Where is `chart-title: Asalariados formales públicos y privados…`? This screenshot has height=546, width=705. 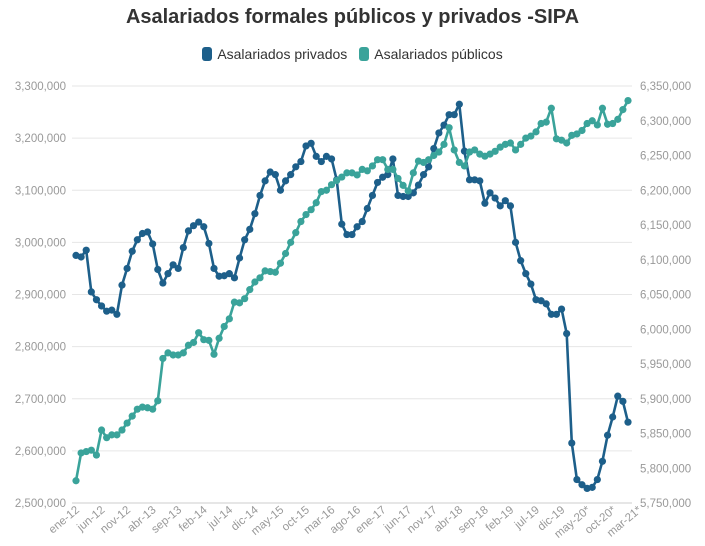 chart-title: Asalariados formales públicos y privados… is located at coordinates (352, 17).